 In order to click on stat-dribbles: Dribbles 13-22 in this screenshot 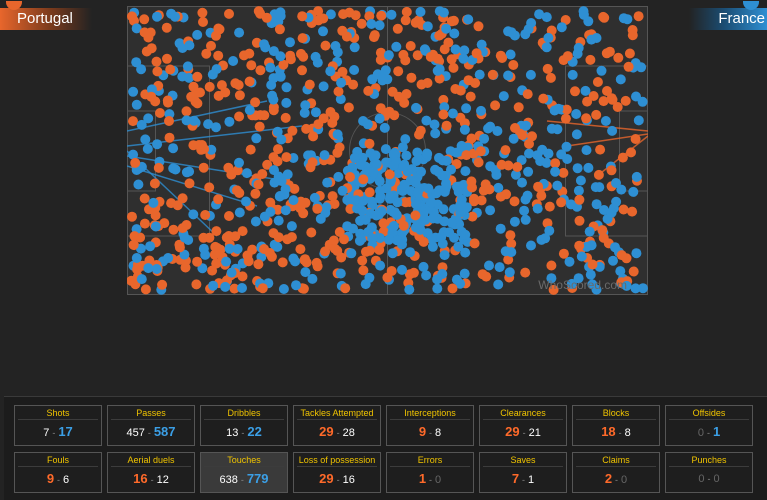, I will do `click(244, 425)`.